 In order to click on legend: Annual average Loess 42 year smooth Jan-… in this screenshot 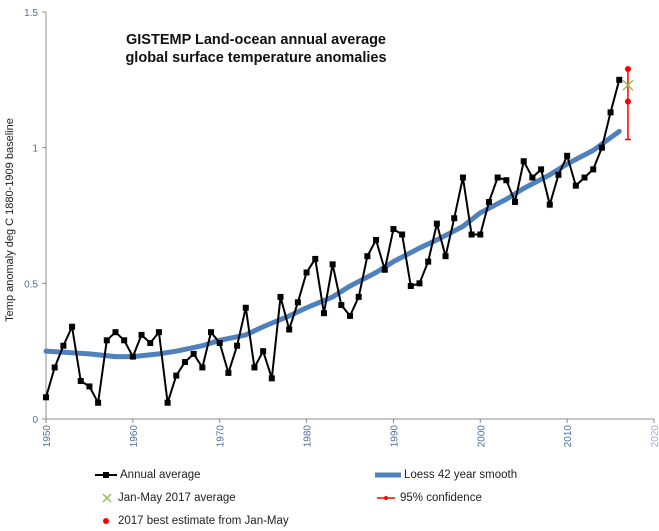, I will do `click(375, 495)`.